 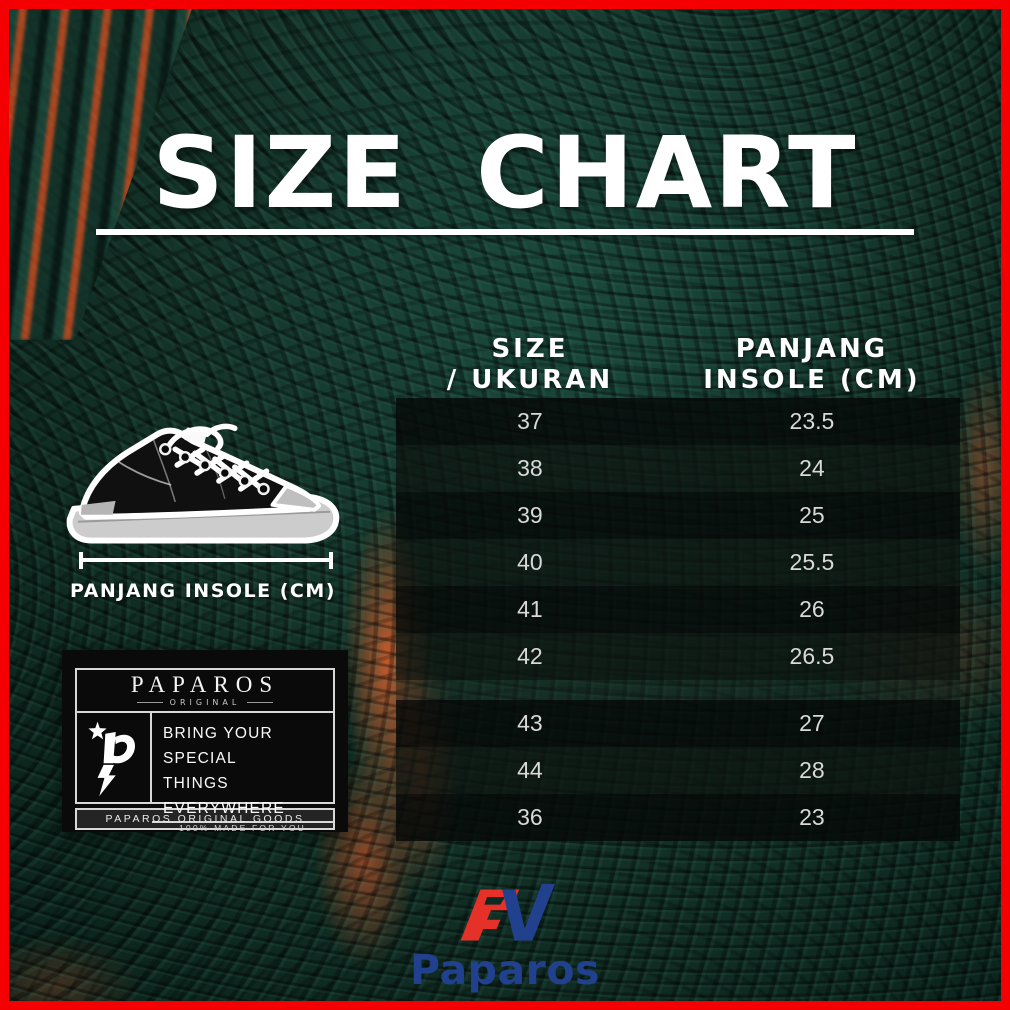 What do you see at coordinates (678, 817) in the screenshot?
I see `table-row: 36 23` at bounding box center [678, 817].